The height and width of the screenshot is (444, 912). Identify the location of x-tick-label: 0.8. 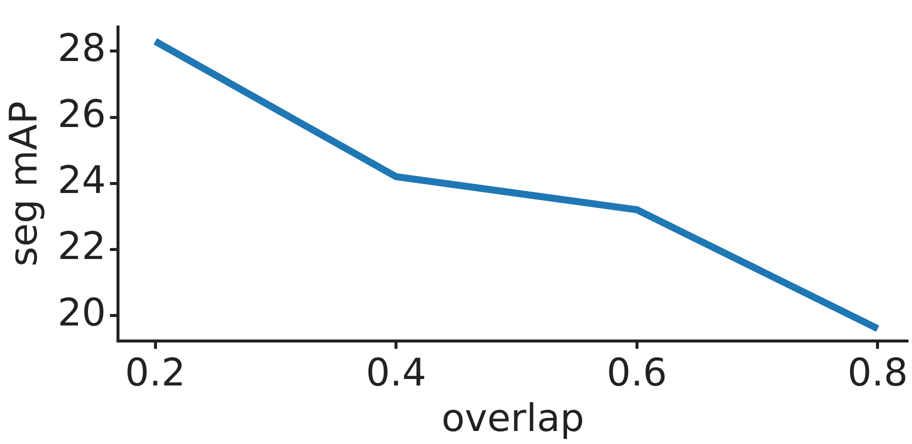
(877, 372).